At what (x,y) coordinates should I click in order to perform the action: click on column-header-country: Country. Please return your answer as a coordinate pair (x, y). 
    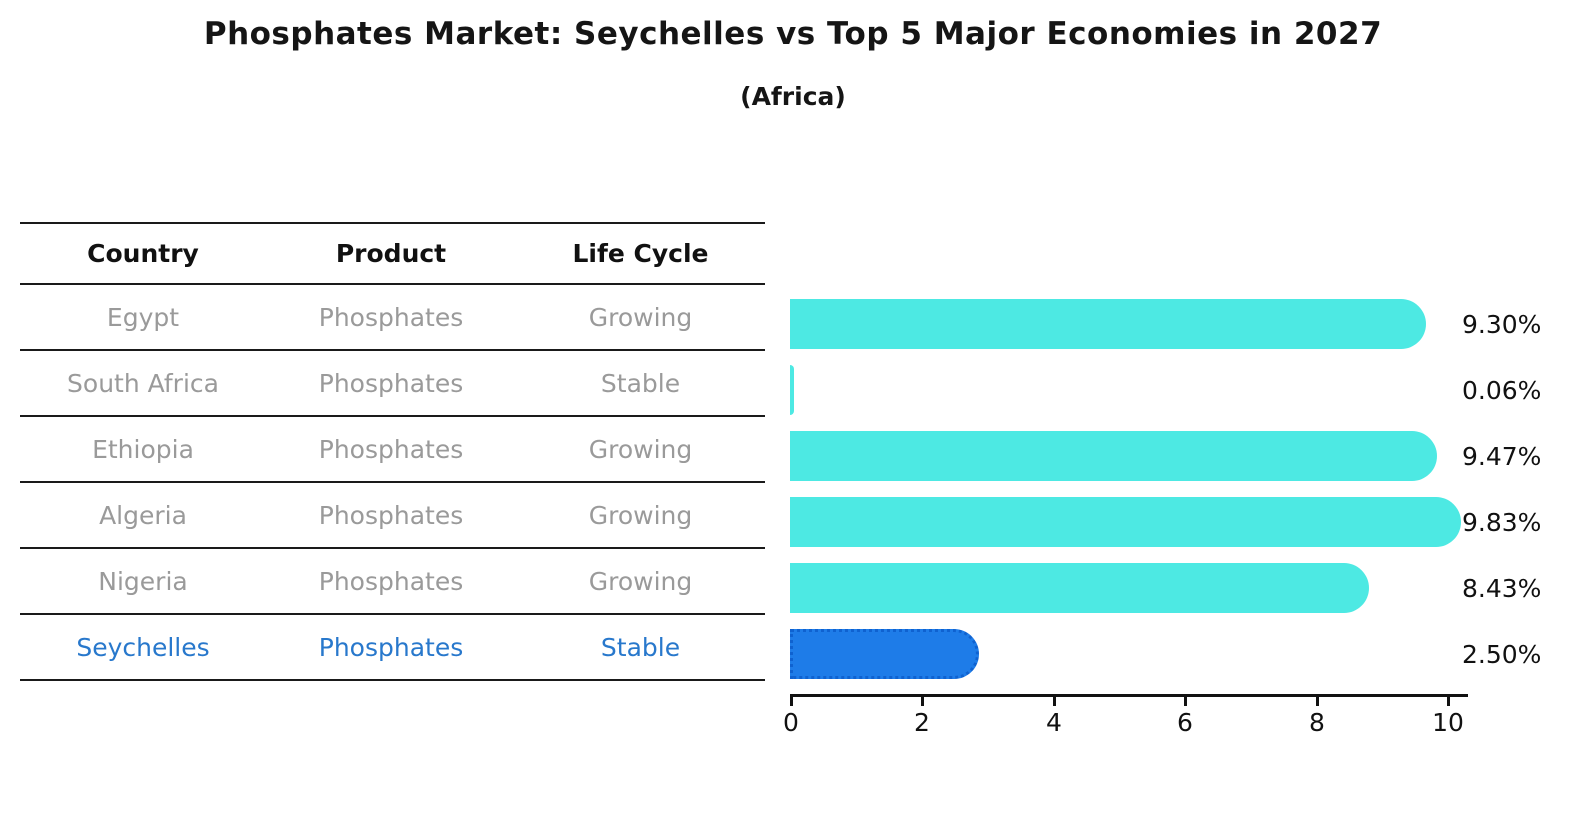
    Looking at the image, I should click on (143, 253).